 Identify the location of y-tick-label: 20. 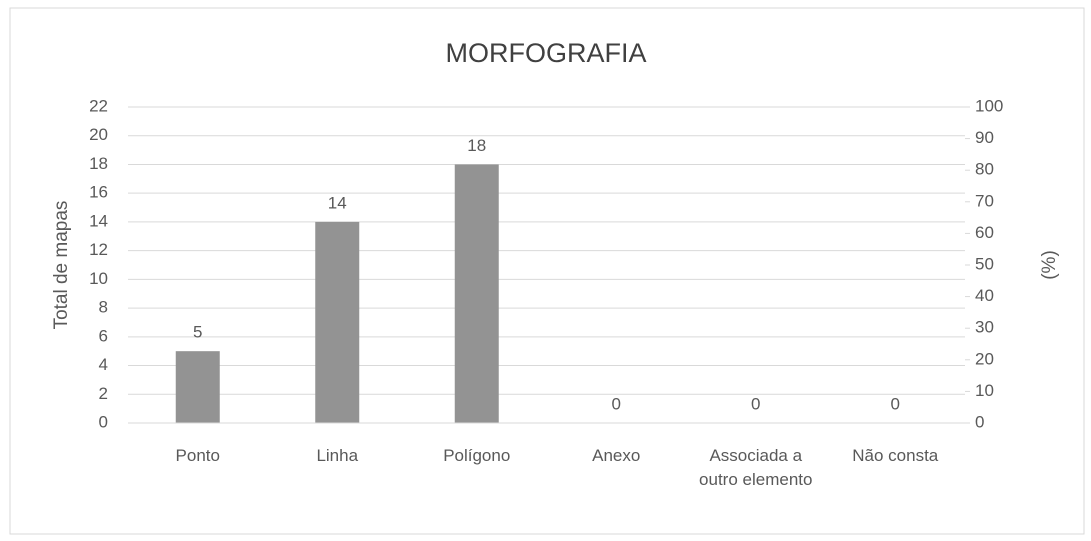
(98, 134).